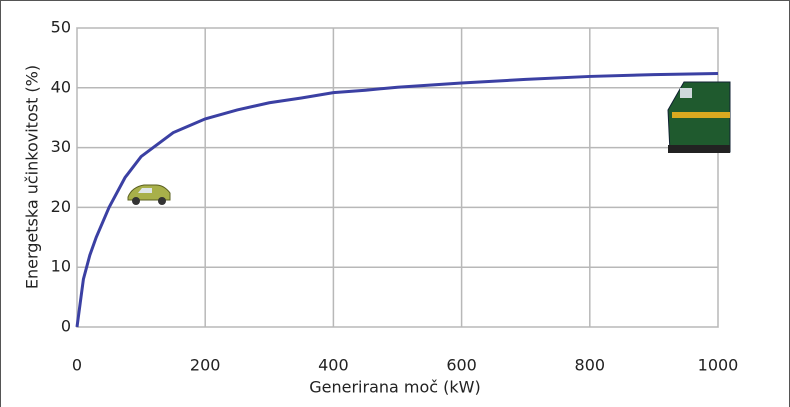 The height and width of the screenshot is (407, 790). What do you see at coordinates (718, 365) in the screenshot?
I see `x-tick-label: 1000` at bounding box center [718, 365].